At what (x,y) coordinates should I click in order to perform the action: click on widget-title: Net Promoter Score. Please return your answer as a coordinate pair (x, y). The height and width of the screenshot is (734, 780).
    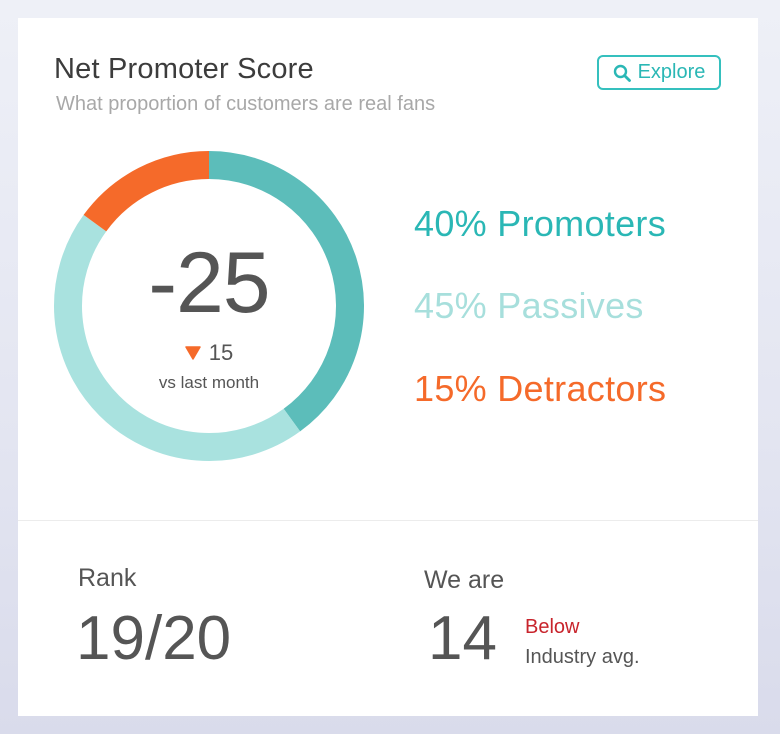
    Looking at the image, I should click on (184, 69).